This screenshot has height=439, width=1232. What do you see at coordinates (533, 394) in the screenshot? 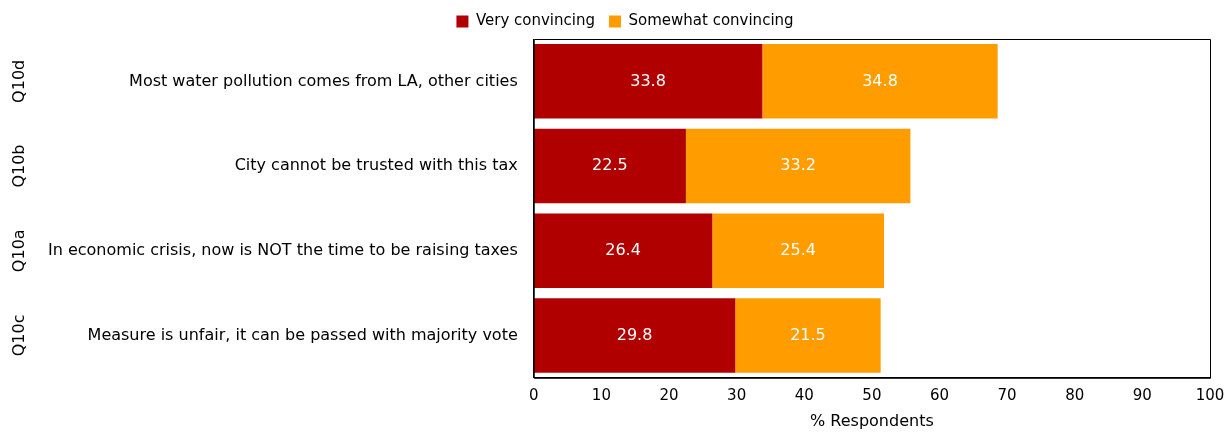
I see `x-tick-label: 0` at bounding box center [533, 394].